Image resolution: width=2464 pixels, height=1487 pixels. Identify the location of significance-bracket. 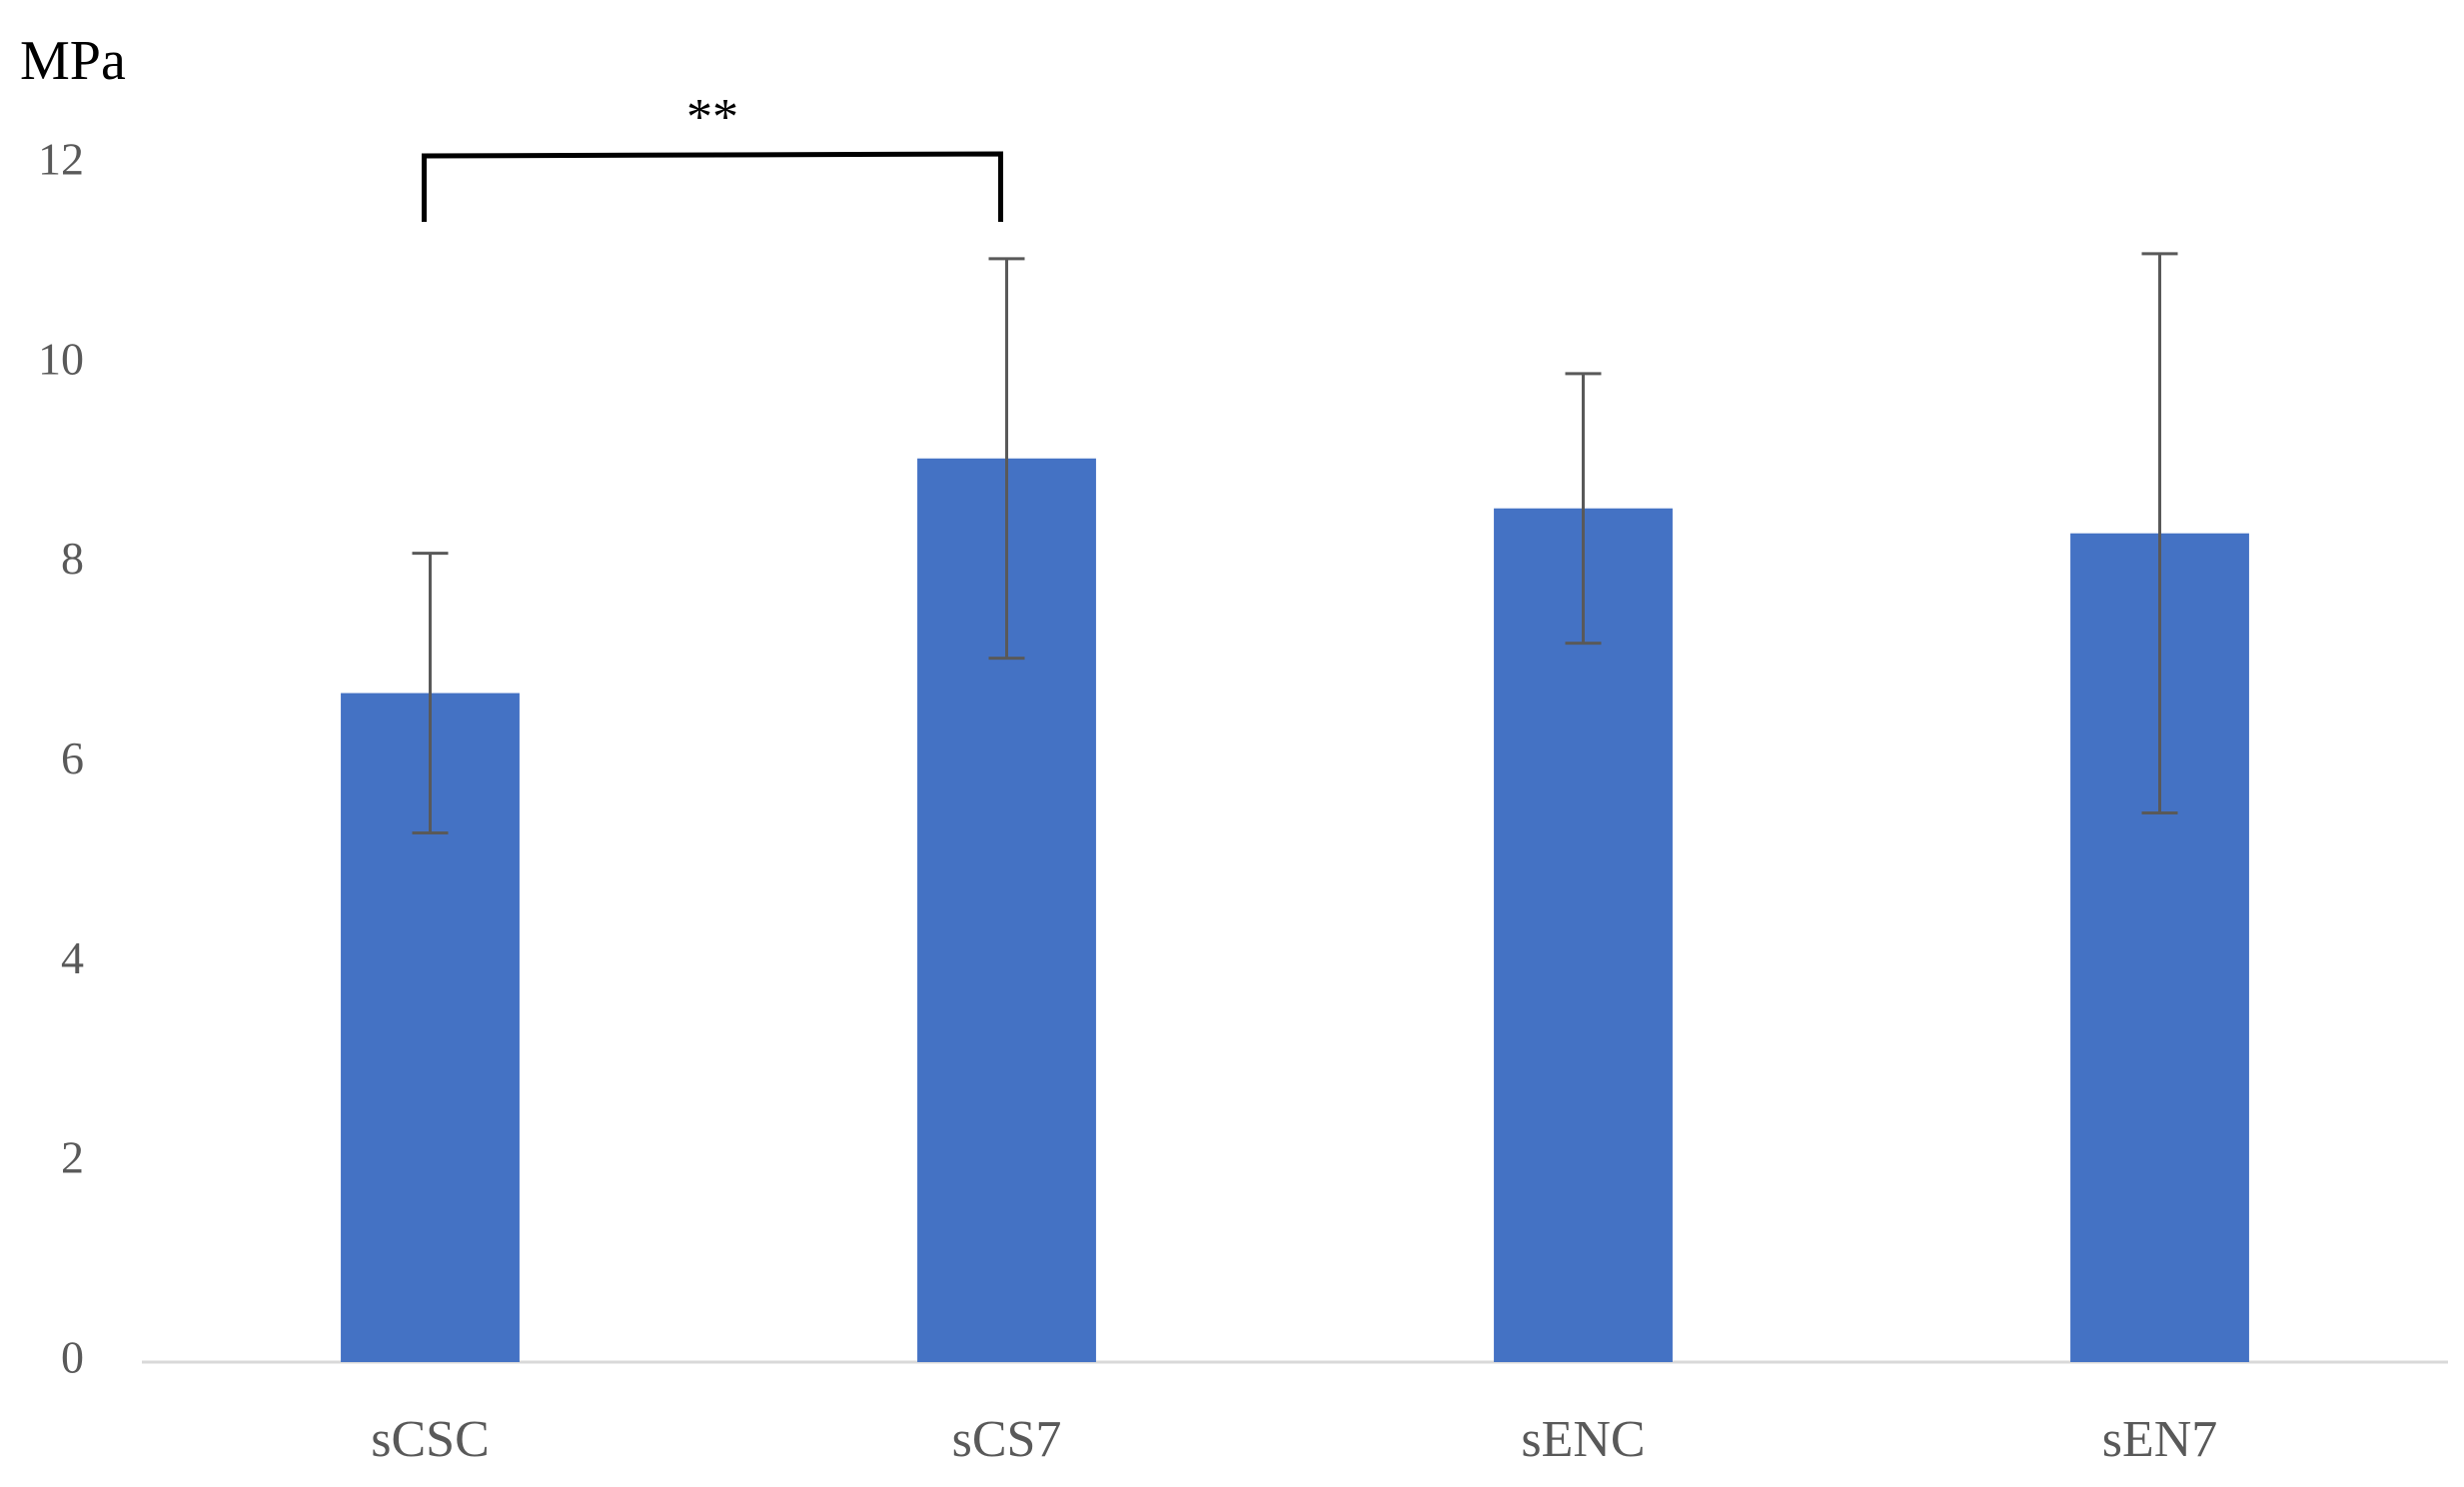
(712, 186).